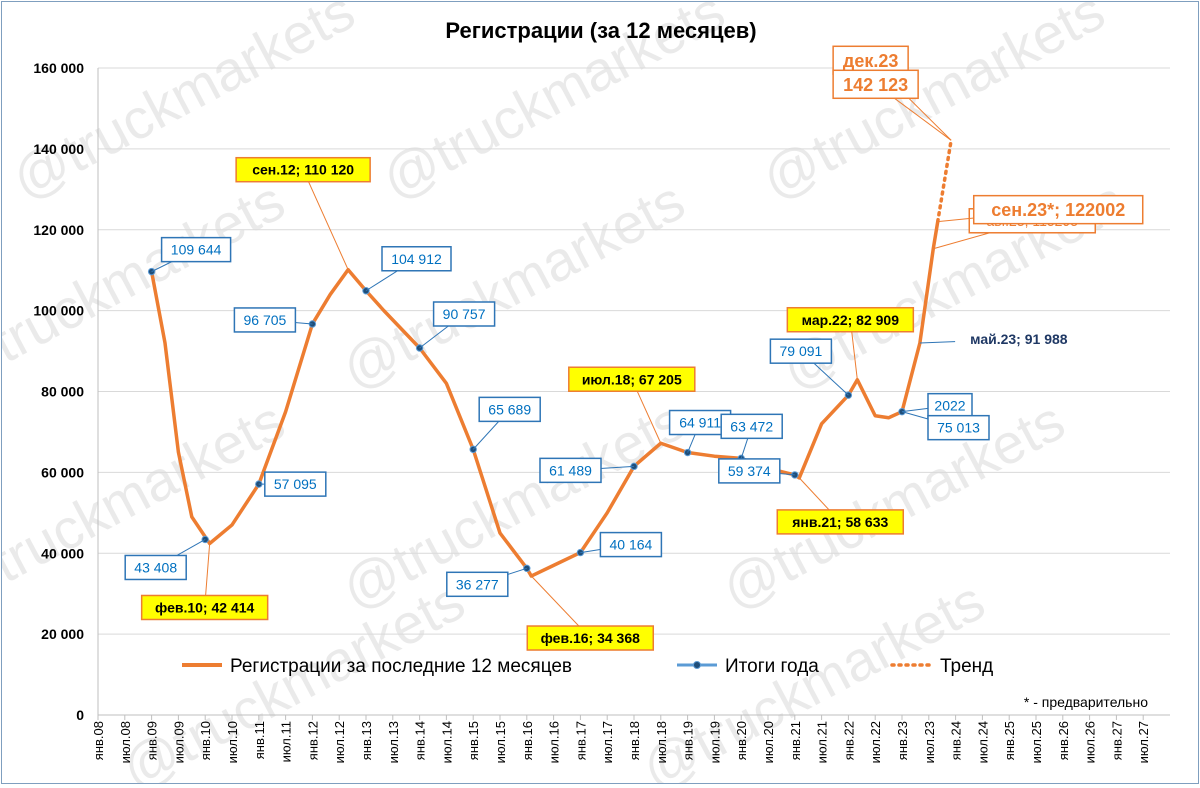 Image resolution: width=1200 pixels, height=788 pixels. I want to click on callout-label: 96 705, so click(264, 320).